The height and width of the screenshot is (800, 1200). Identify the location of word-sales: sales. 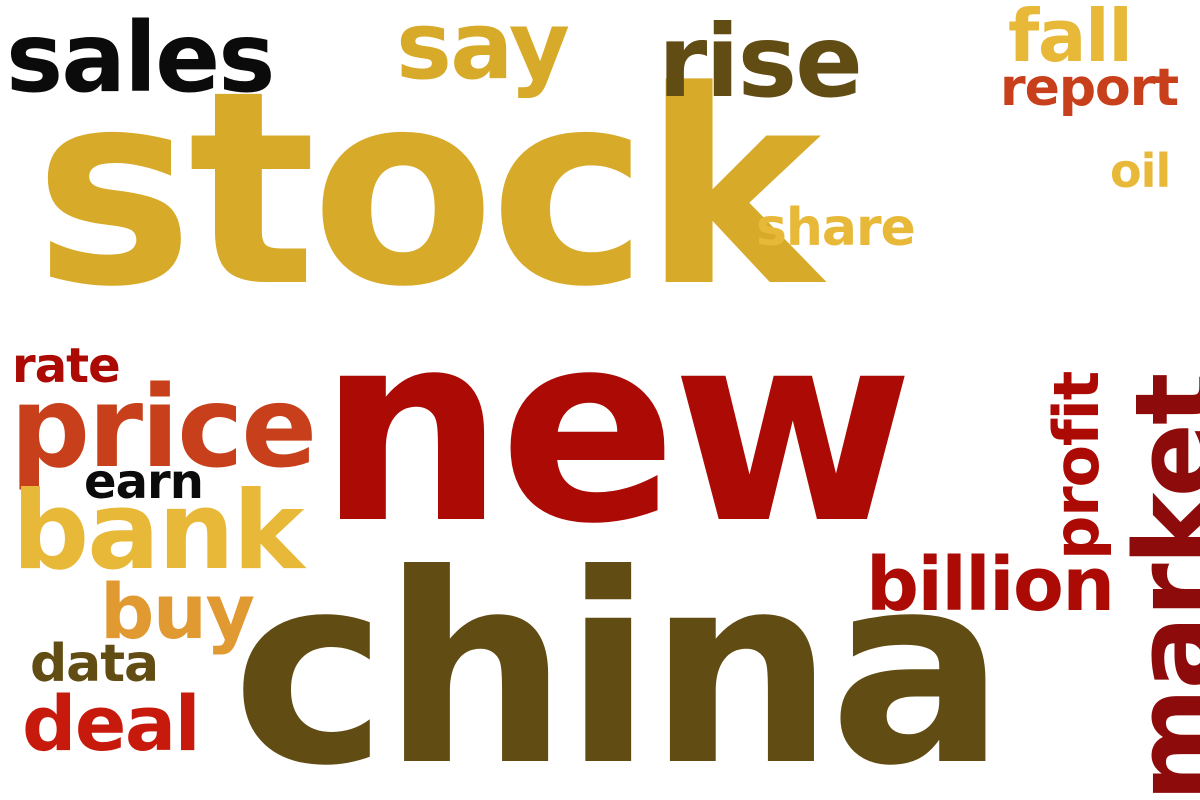
(140, 58).